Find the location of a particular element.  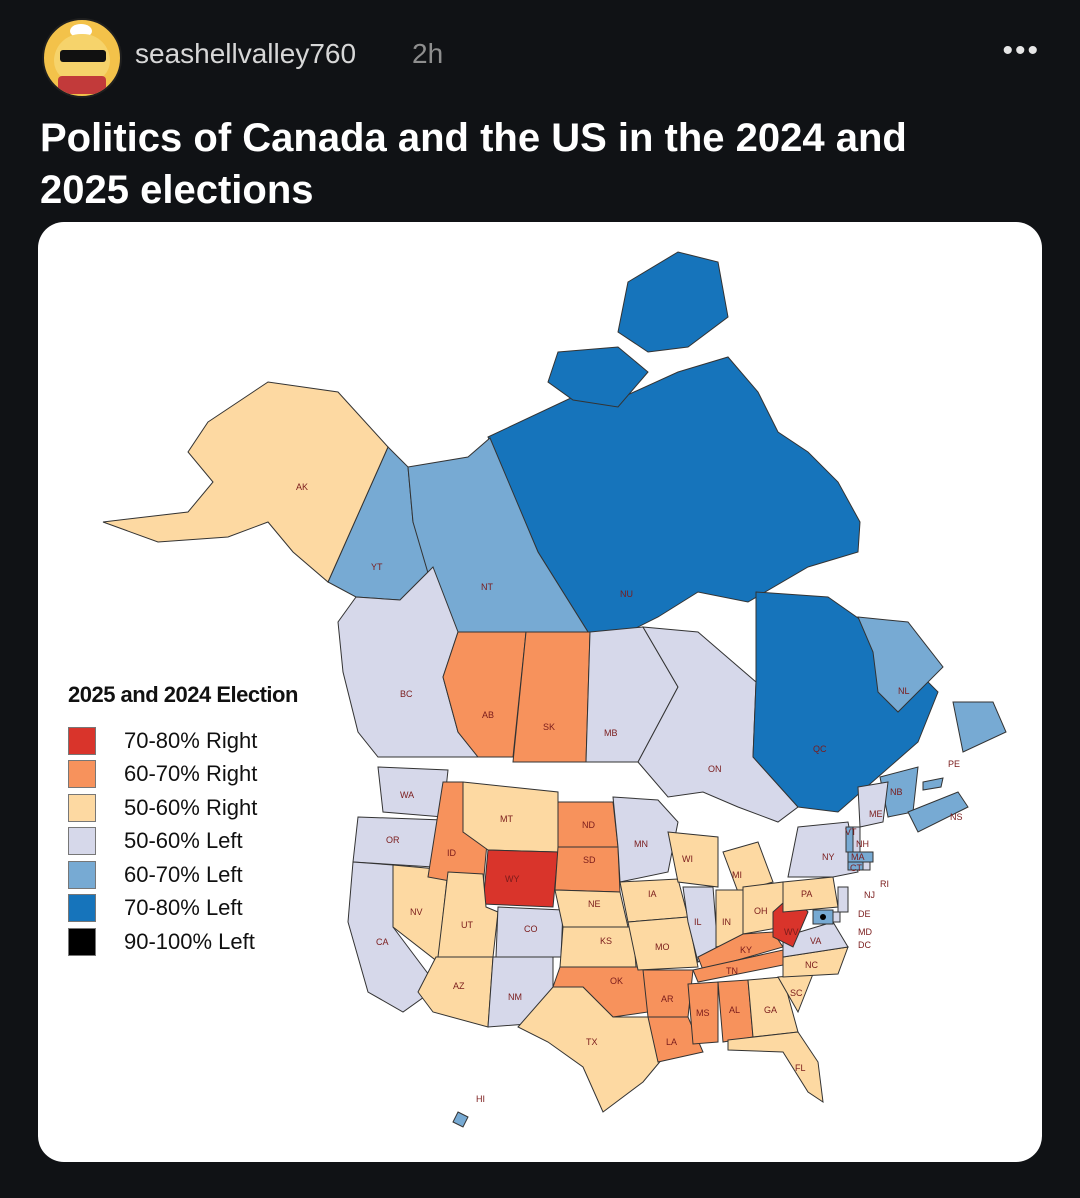

legend-item: 50-60% Right is located at coordinates (183, 808).